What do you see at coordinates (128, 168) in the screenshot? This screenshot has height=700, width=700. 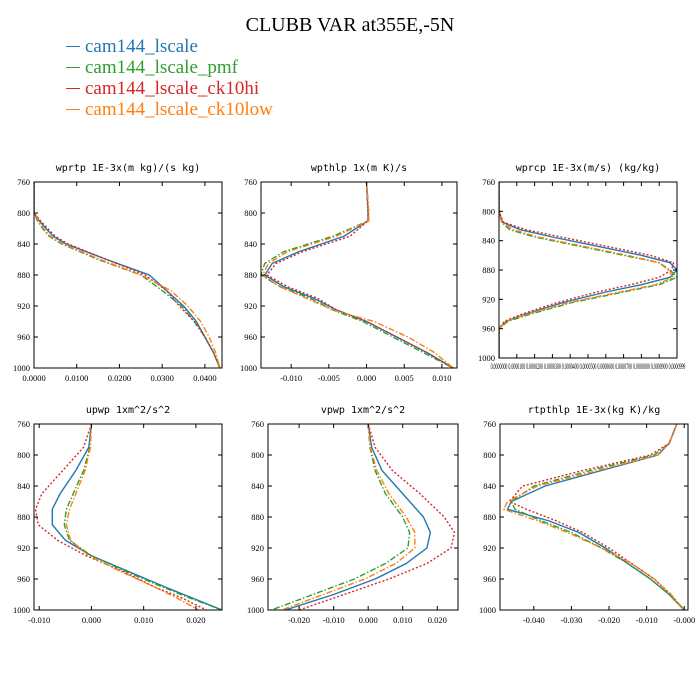 I see `panel-title: wprtp 1E-3x(m kg)/(s kg)` at bounding box center [128, 168].